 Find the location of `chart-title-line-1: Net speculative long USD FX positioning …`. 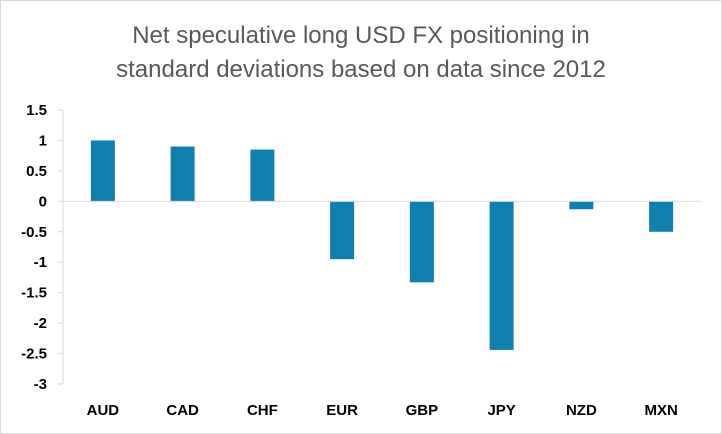

chart-title-line-1: Net speculative long USD FX positioning … is located at coordinates (361, 35).